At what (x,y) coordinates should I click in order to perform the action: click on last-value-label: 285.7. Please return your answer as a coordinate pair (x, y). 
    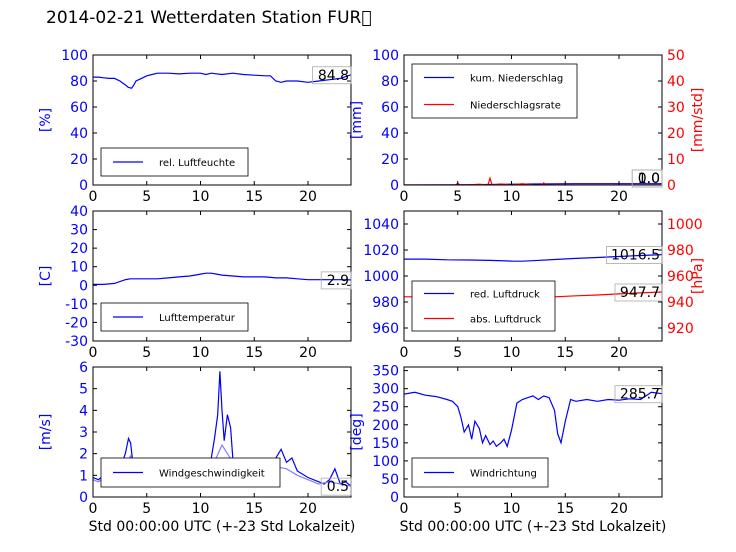
    Looking at the image, I should click on (640, 395).